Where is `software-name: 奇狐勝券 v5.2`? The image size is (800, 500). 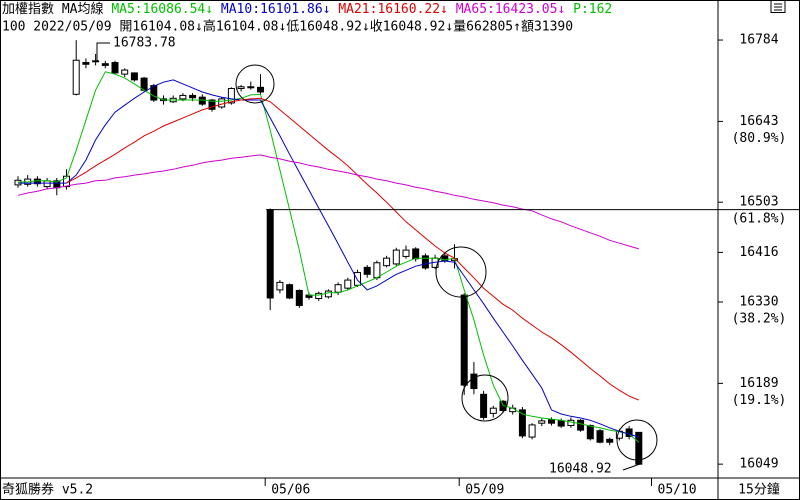
software-name: 奇狐勝券 v5.2 is located at coordinates (47, 490).